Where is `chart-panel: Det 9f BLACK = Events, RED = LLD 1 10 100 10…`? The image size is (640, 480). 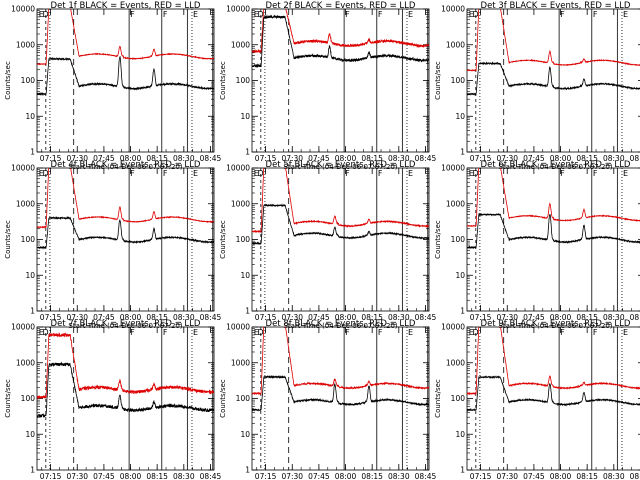
chart-panel: Det 9f BLACK = Events, RED = LLD 1 10 100 10… is located at coordinates (537, 399).